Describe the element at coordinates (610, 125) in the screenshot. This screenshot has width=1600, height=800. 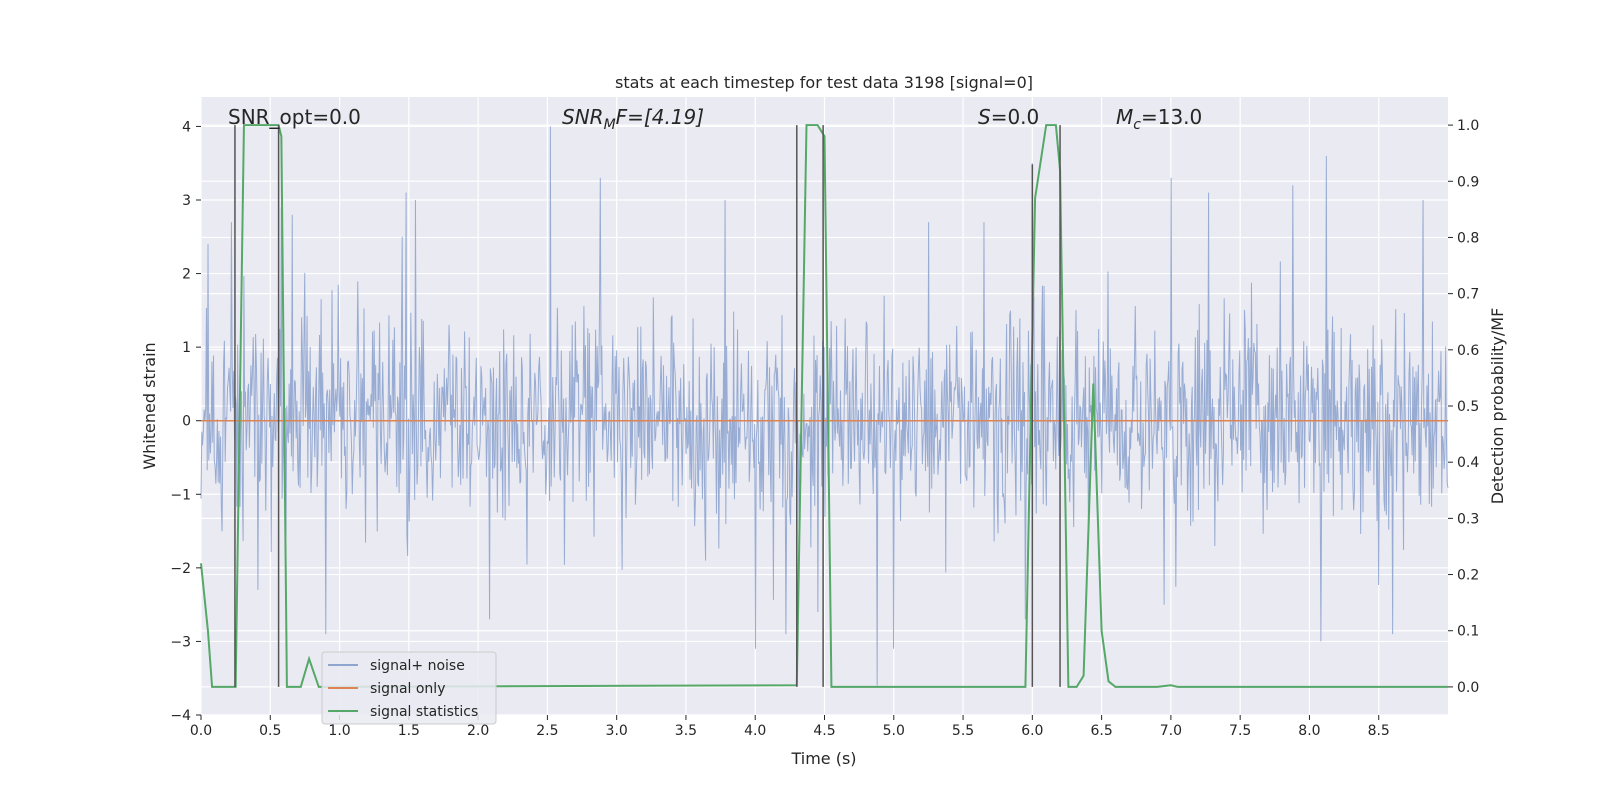
I see `snr-mf-sub: M` at that location.